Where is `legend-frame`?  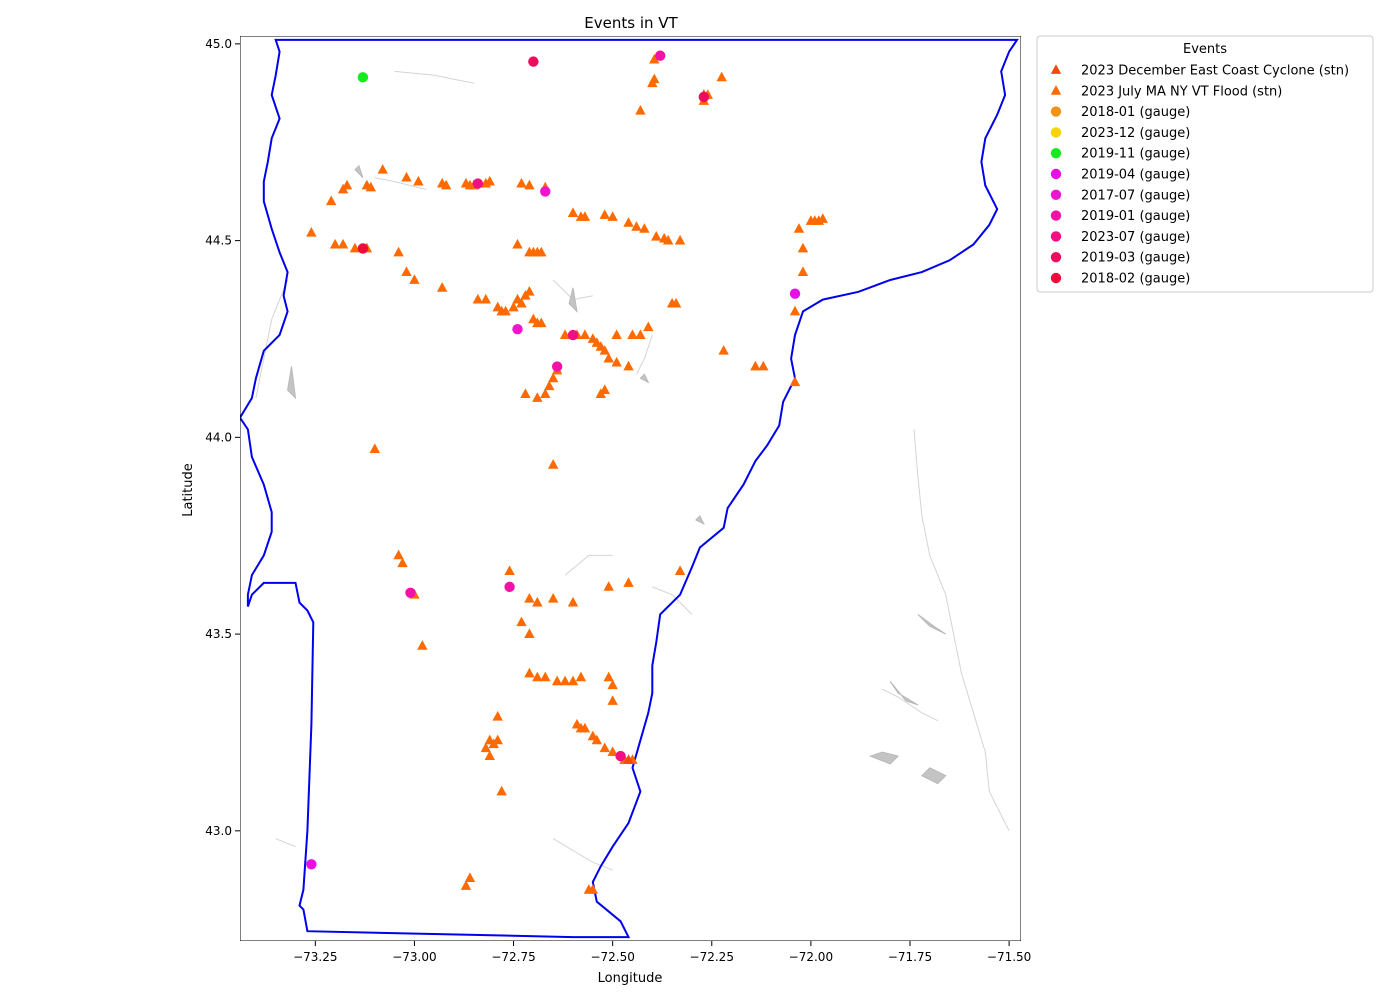
legend-frame is located at coordinates (1205, 164).